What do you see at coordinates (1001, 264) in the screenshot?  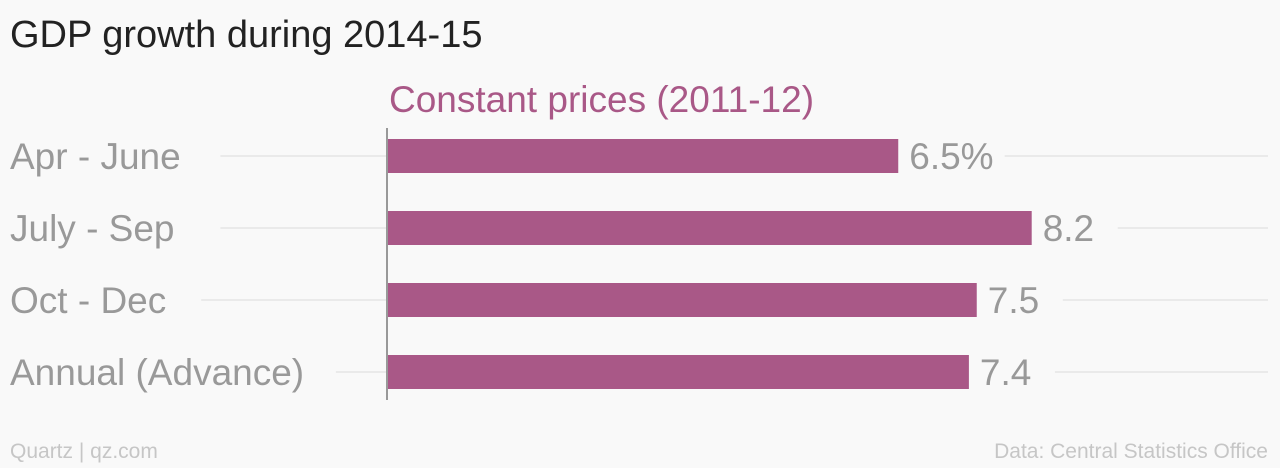 I see `value-labels: 6.5% 8.27.5 7.4` at bounding box center [1001, 264].